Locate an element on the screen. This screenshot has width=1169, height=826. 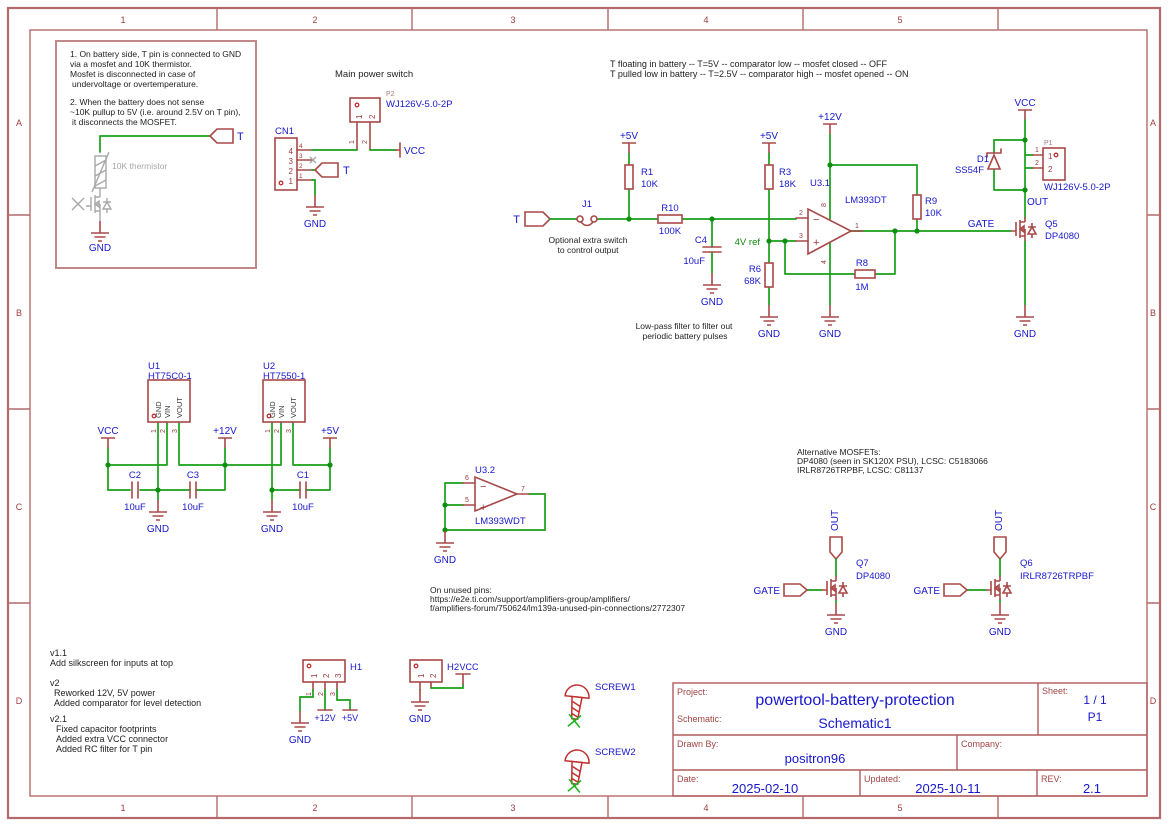
gate-net-label: GATE is located at coordinates (767, 591).